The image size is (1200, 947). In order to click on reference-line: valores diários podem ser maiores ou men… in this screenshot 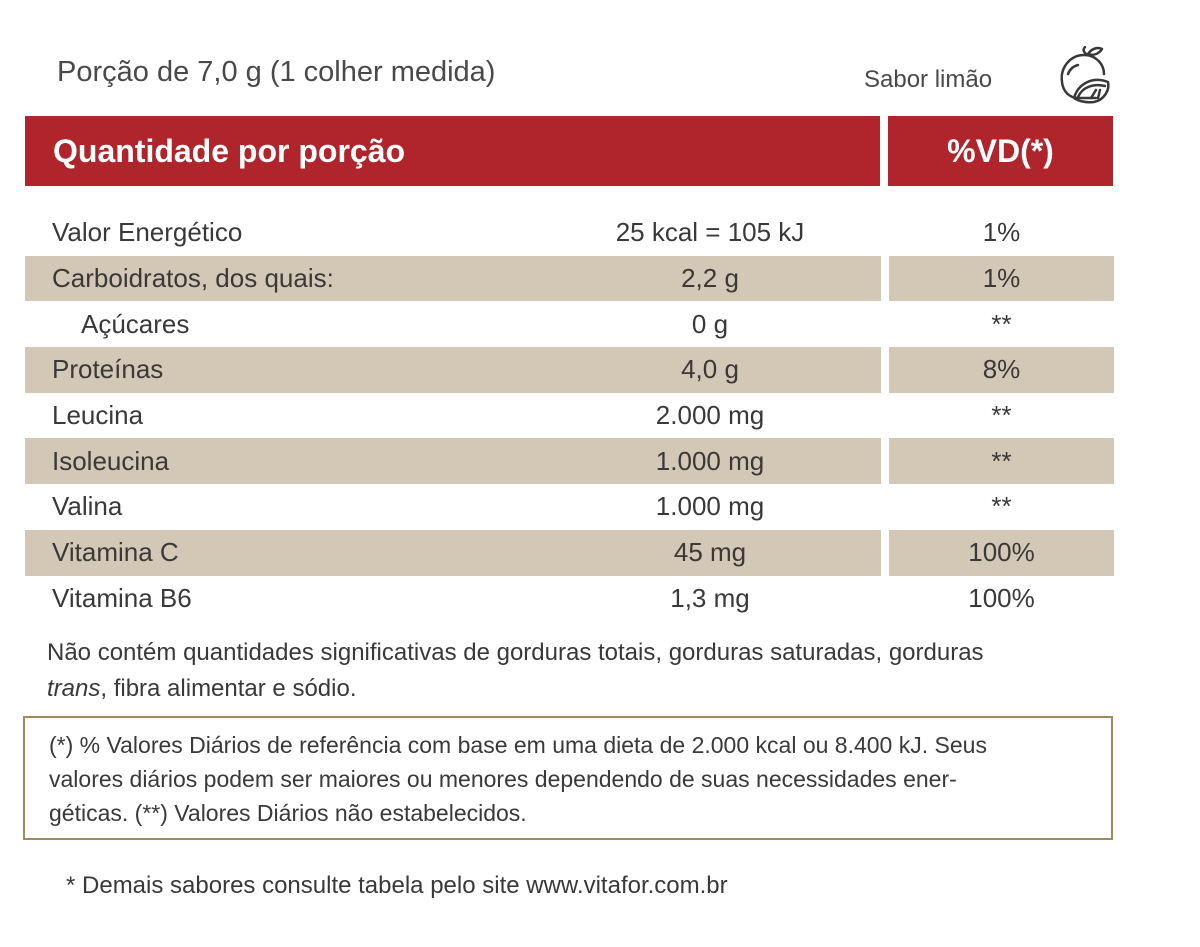, I will do `click(503, 779)`.